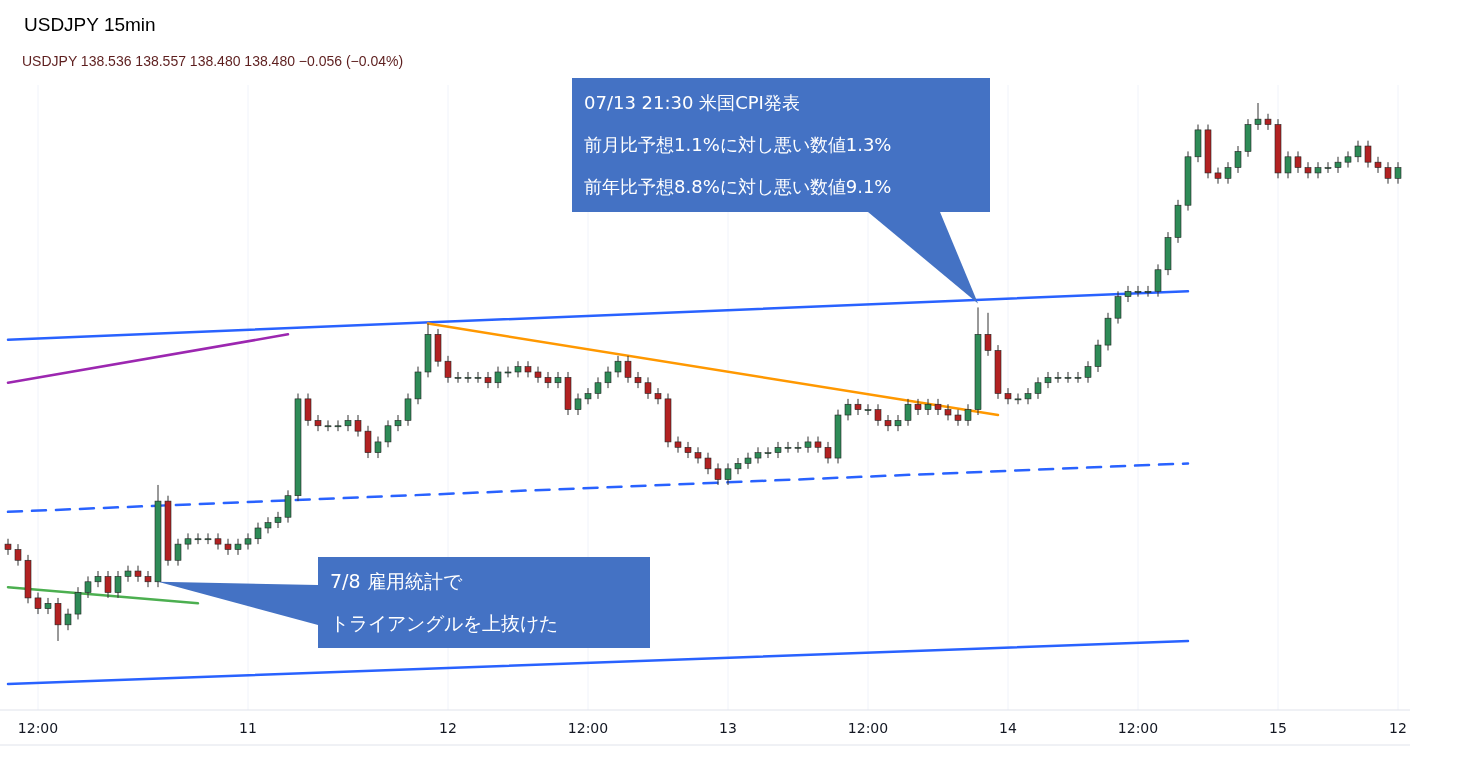 This screenshot has width=1464, height=761. Describe the element at coordinates (728, 728) in the screenshot. I see `x-tick-label: 13` at that location.